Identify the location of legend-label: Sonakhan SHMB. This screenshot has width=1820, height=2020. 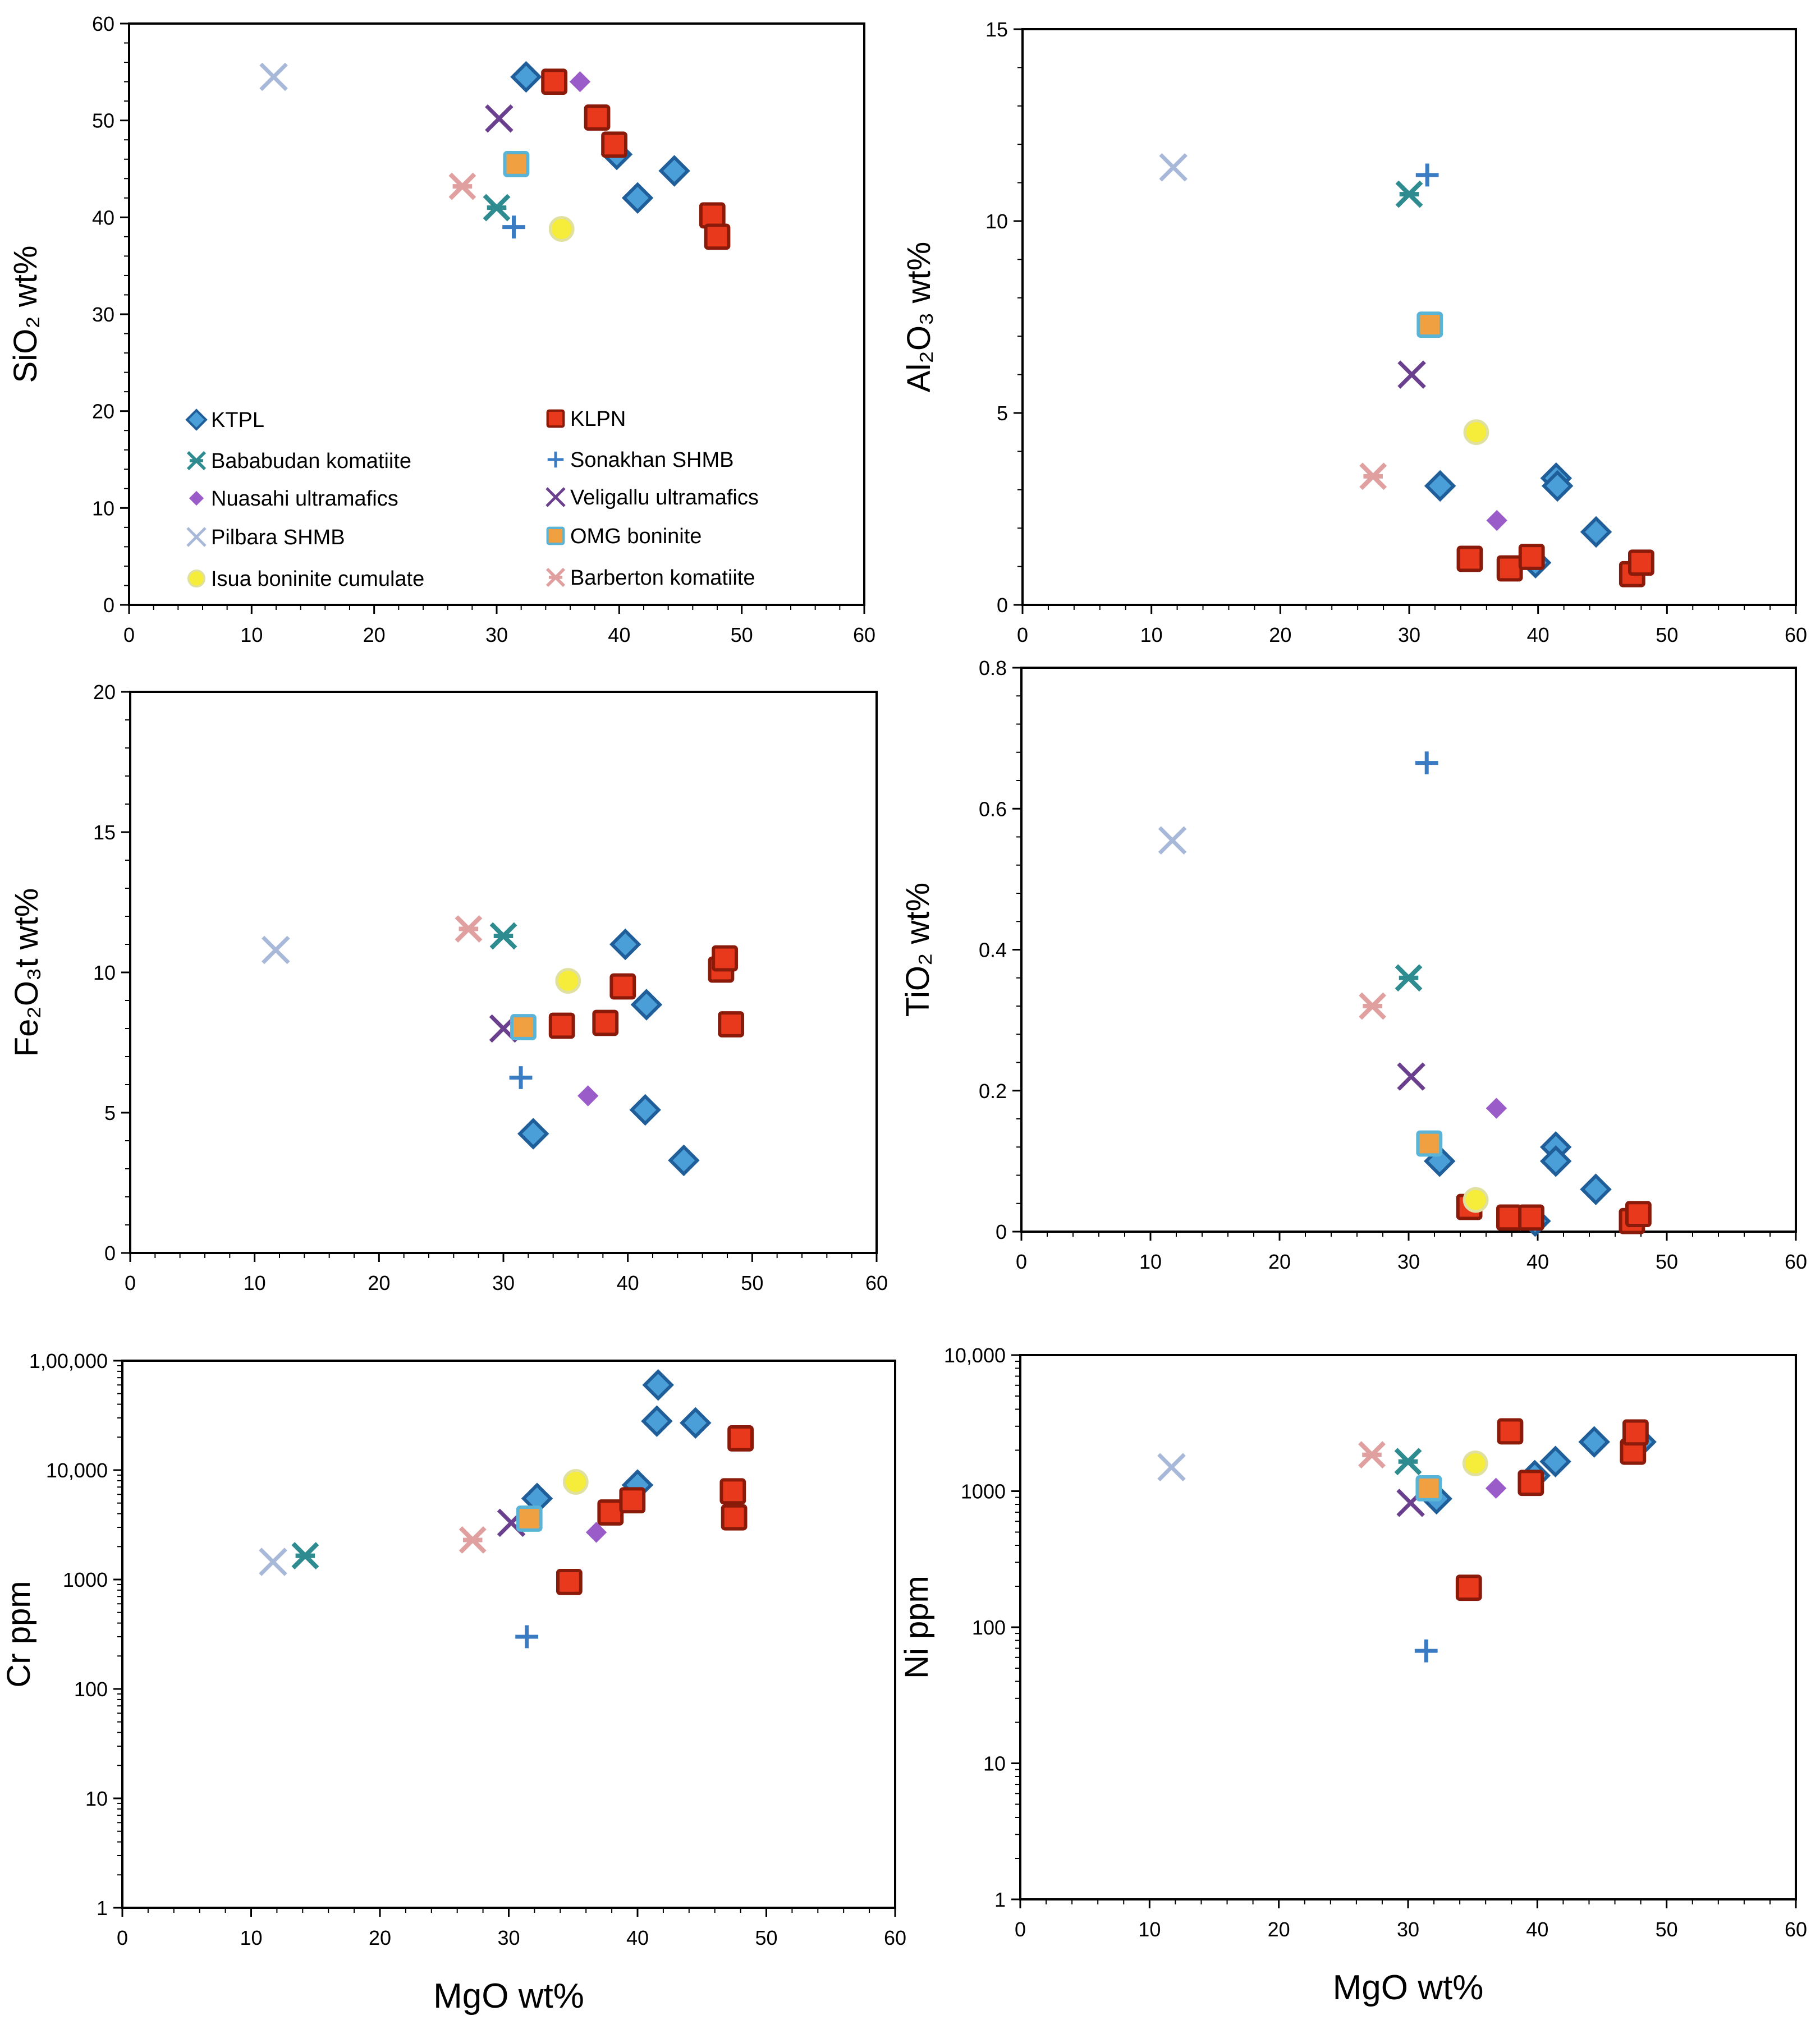
(652, 460).